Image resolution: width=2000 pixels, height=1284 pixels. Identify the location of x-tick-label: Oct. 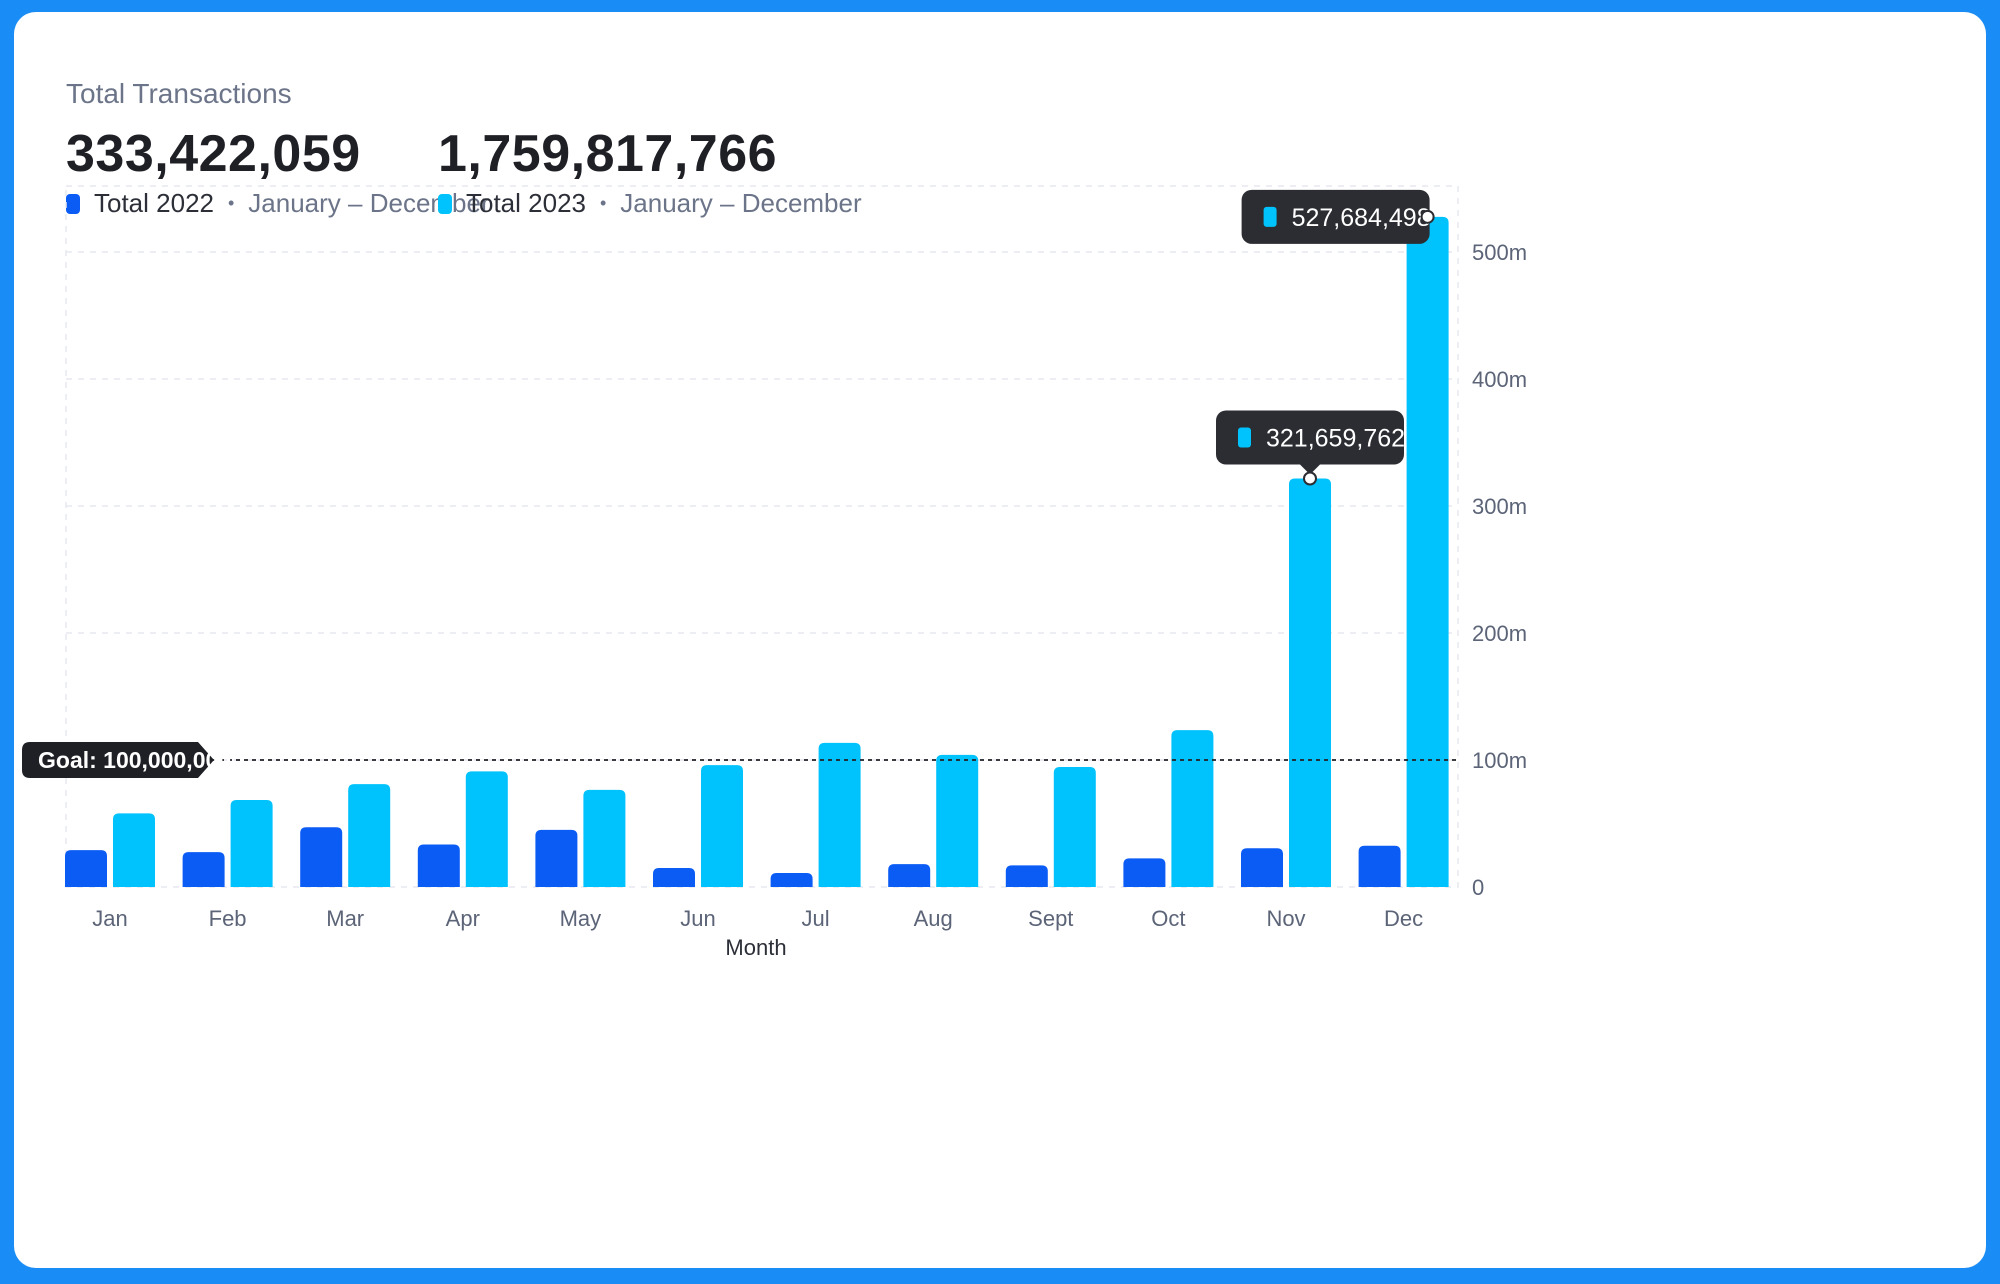
(1168, 918).